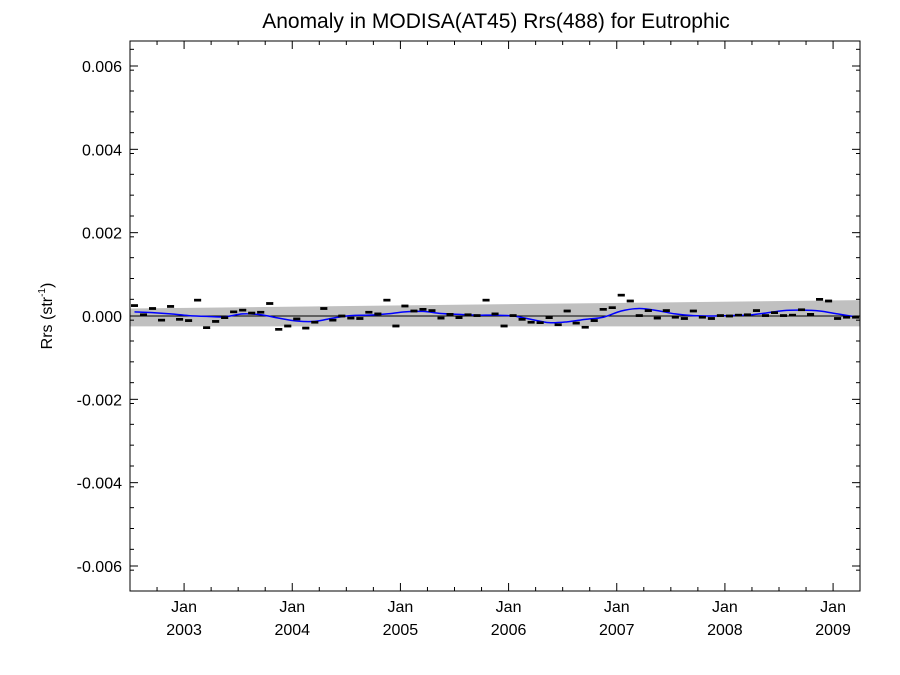 This screenshot has height=675, width=900. I want to click on y-tick-label: 0.006, so click(102, 67).